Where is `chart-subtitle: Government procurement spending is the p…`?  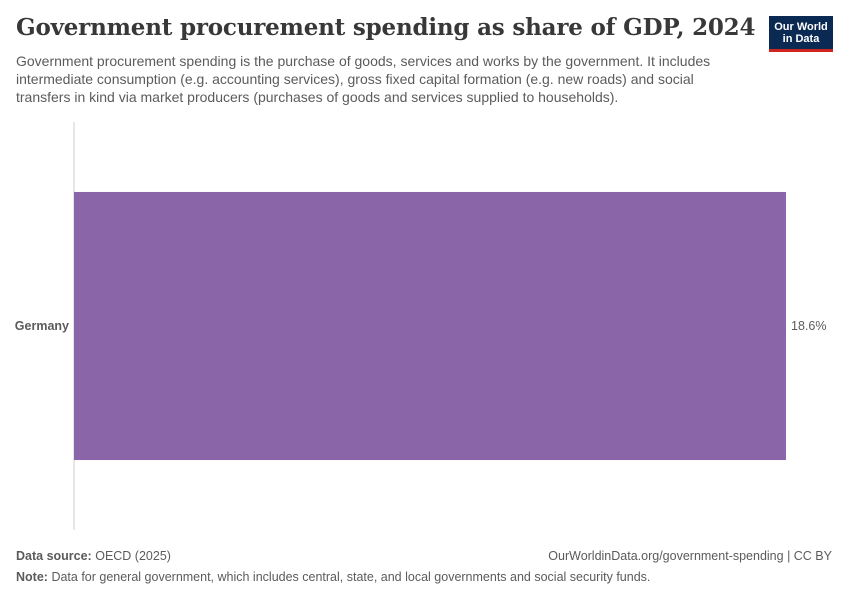 chart-subtitle: Government procurement spending is the p… is located at coordinates (363, 79).